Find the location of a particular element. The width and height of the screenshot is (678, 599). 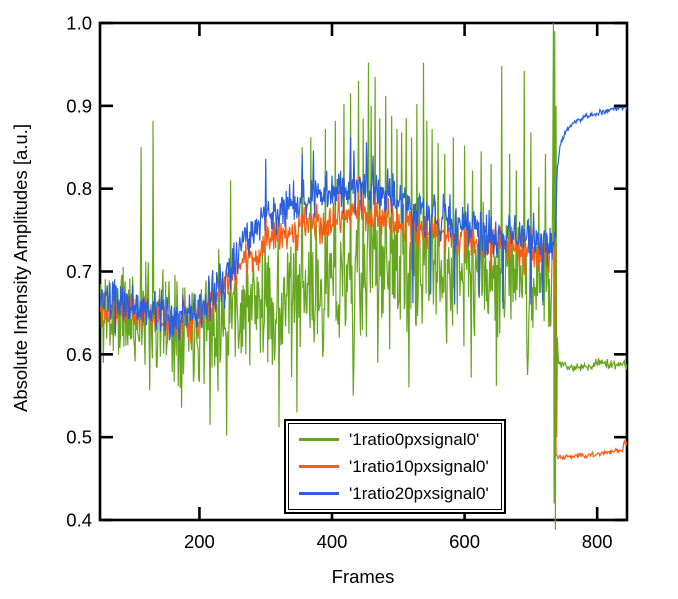

x-tick-label: 200 is located at coordinates (199, 541).